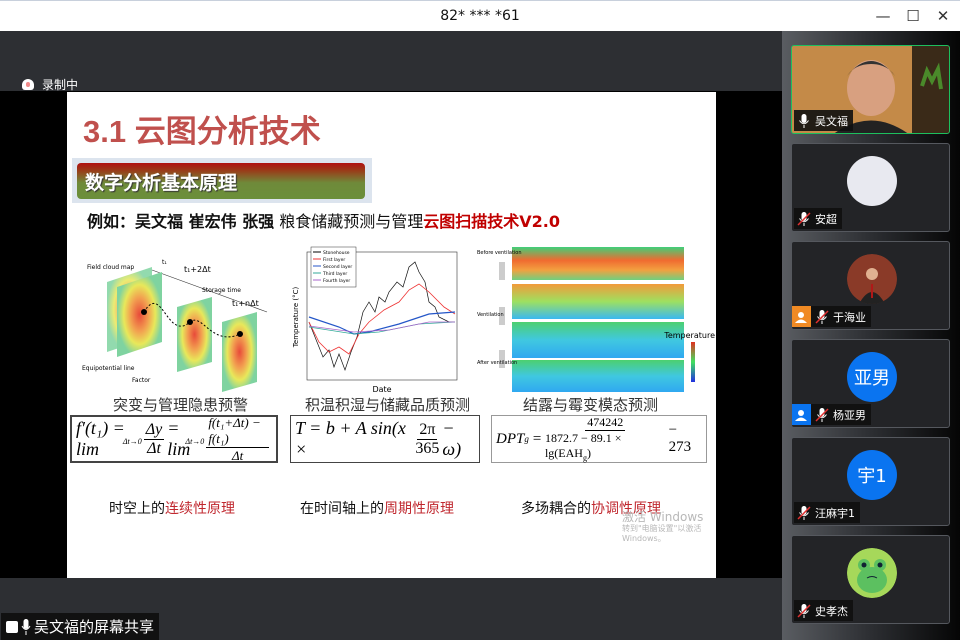 The width and height of the screenshot is (960, 640). Describe the element at coordinates (334, 274) in the screenshot. I see `legend-third: Third layer` at that location.